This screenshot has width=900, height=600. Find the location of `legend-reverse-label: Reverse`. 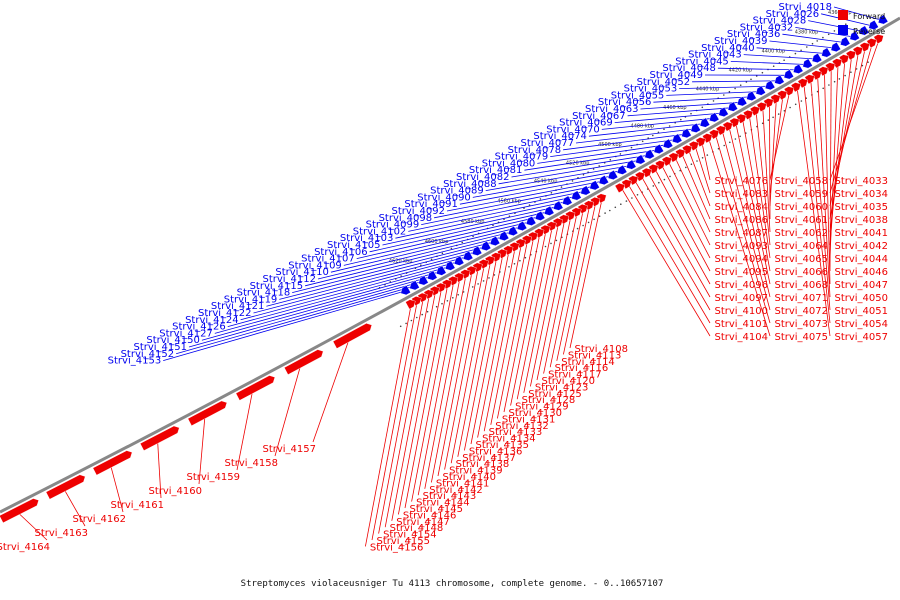

legend-reverse-label: Reverse is located at coordinates (869, 31).